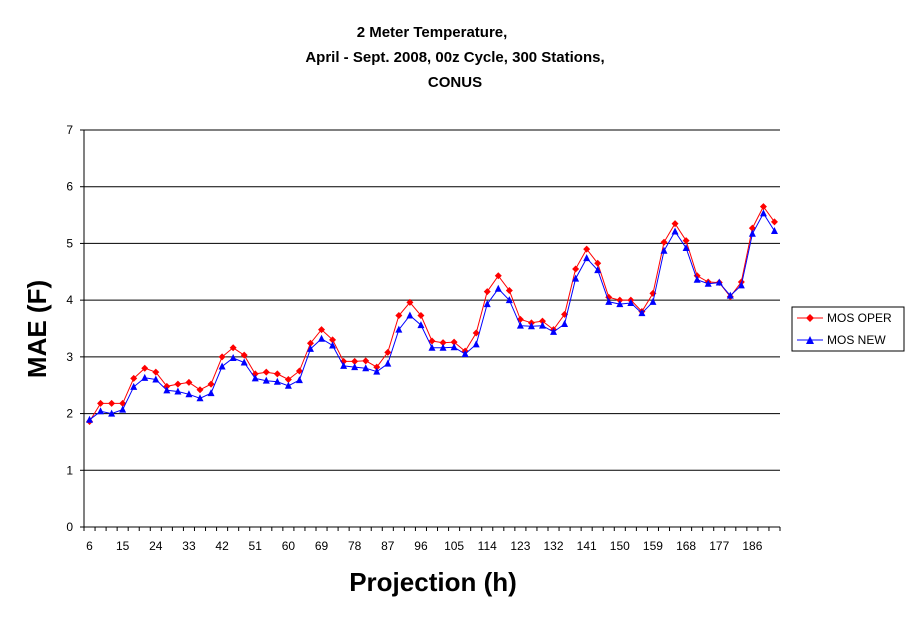  I want to click on x-tick-label: 159, so click(653, 546).